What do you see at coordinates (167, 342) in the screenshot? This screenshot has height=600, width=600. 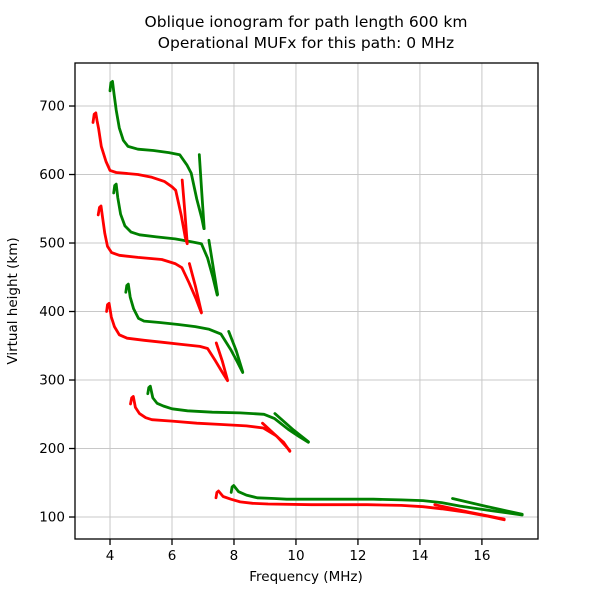 I see `red-trace-3-low-ray` at bounding box center [167, 342].